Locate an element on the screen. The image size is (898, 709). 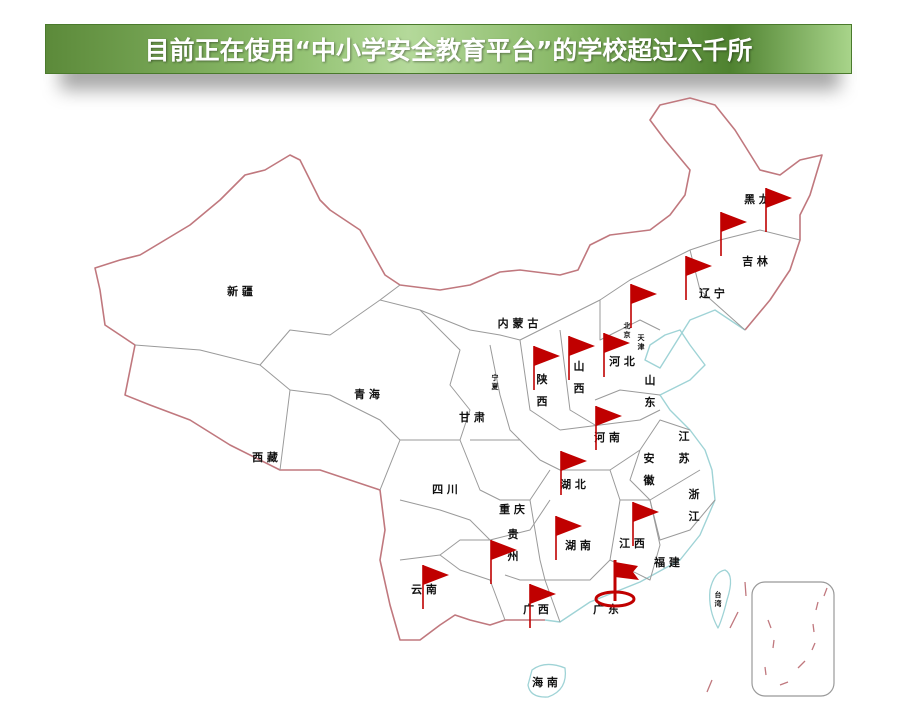
province-label: 新 疆 is located at coordinates (240, 291).